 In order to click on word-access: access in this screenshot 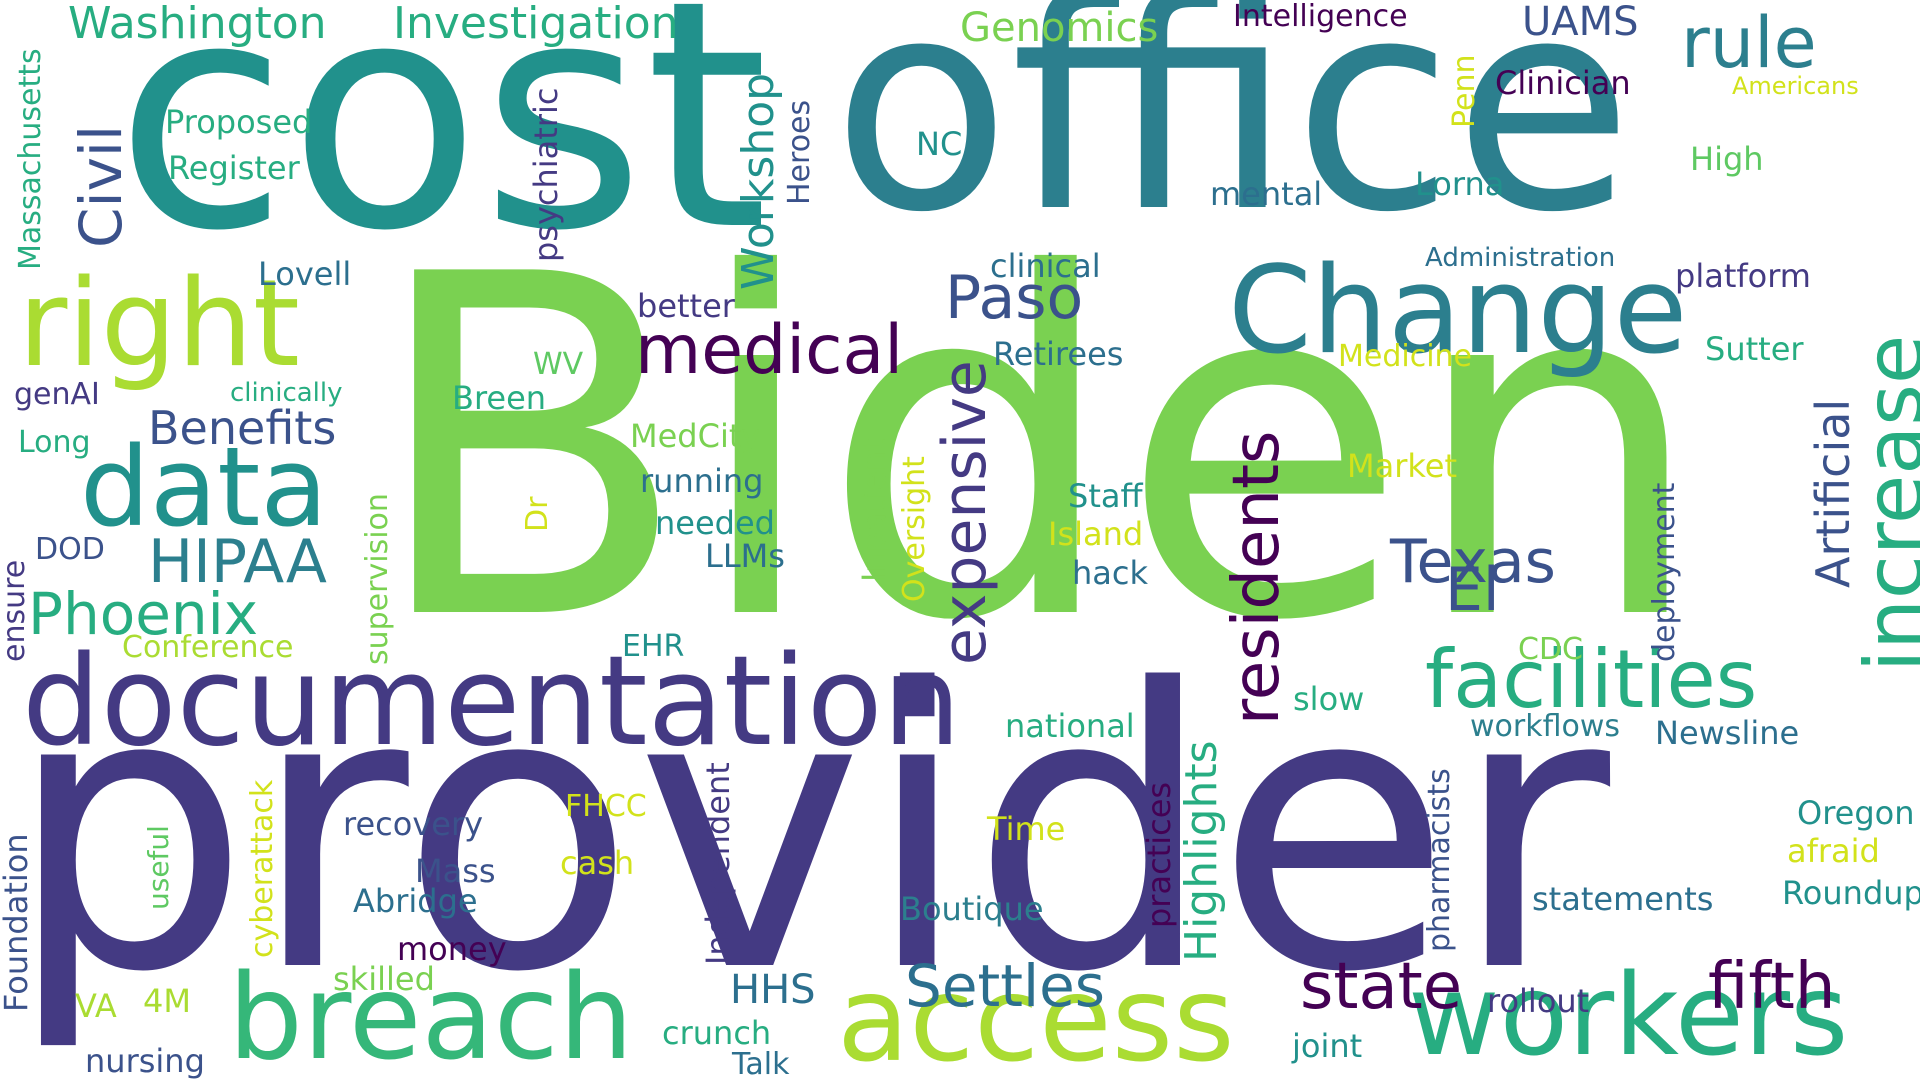, I will do `click(1036, 1015)`.